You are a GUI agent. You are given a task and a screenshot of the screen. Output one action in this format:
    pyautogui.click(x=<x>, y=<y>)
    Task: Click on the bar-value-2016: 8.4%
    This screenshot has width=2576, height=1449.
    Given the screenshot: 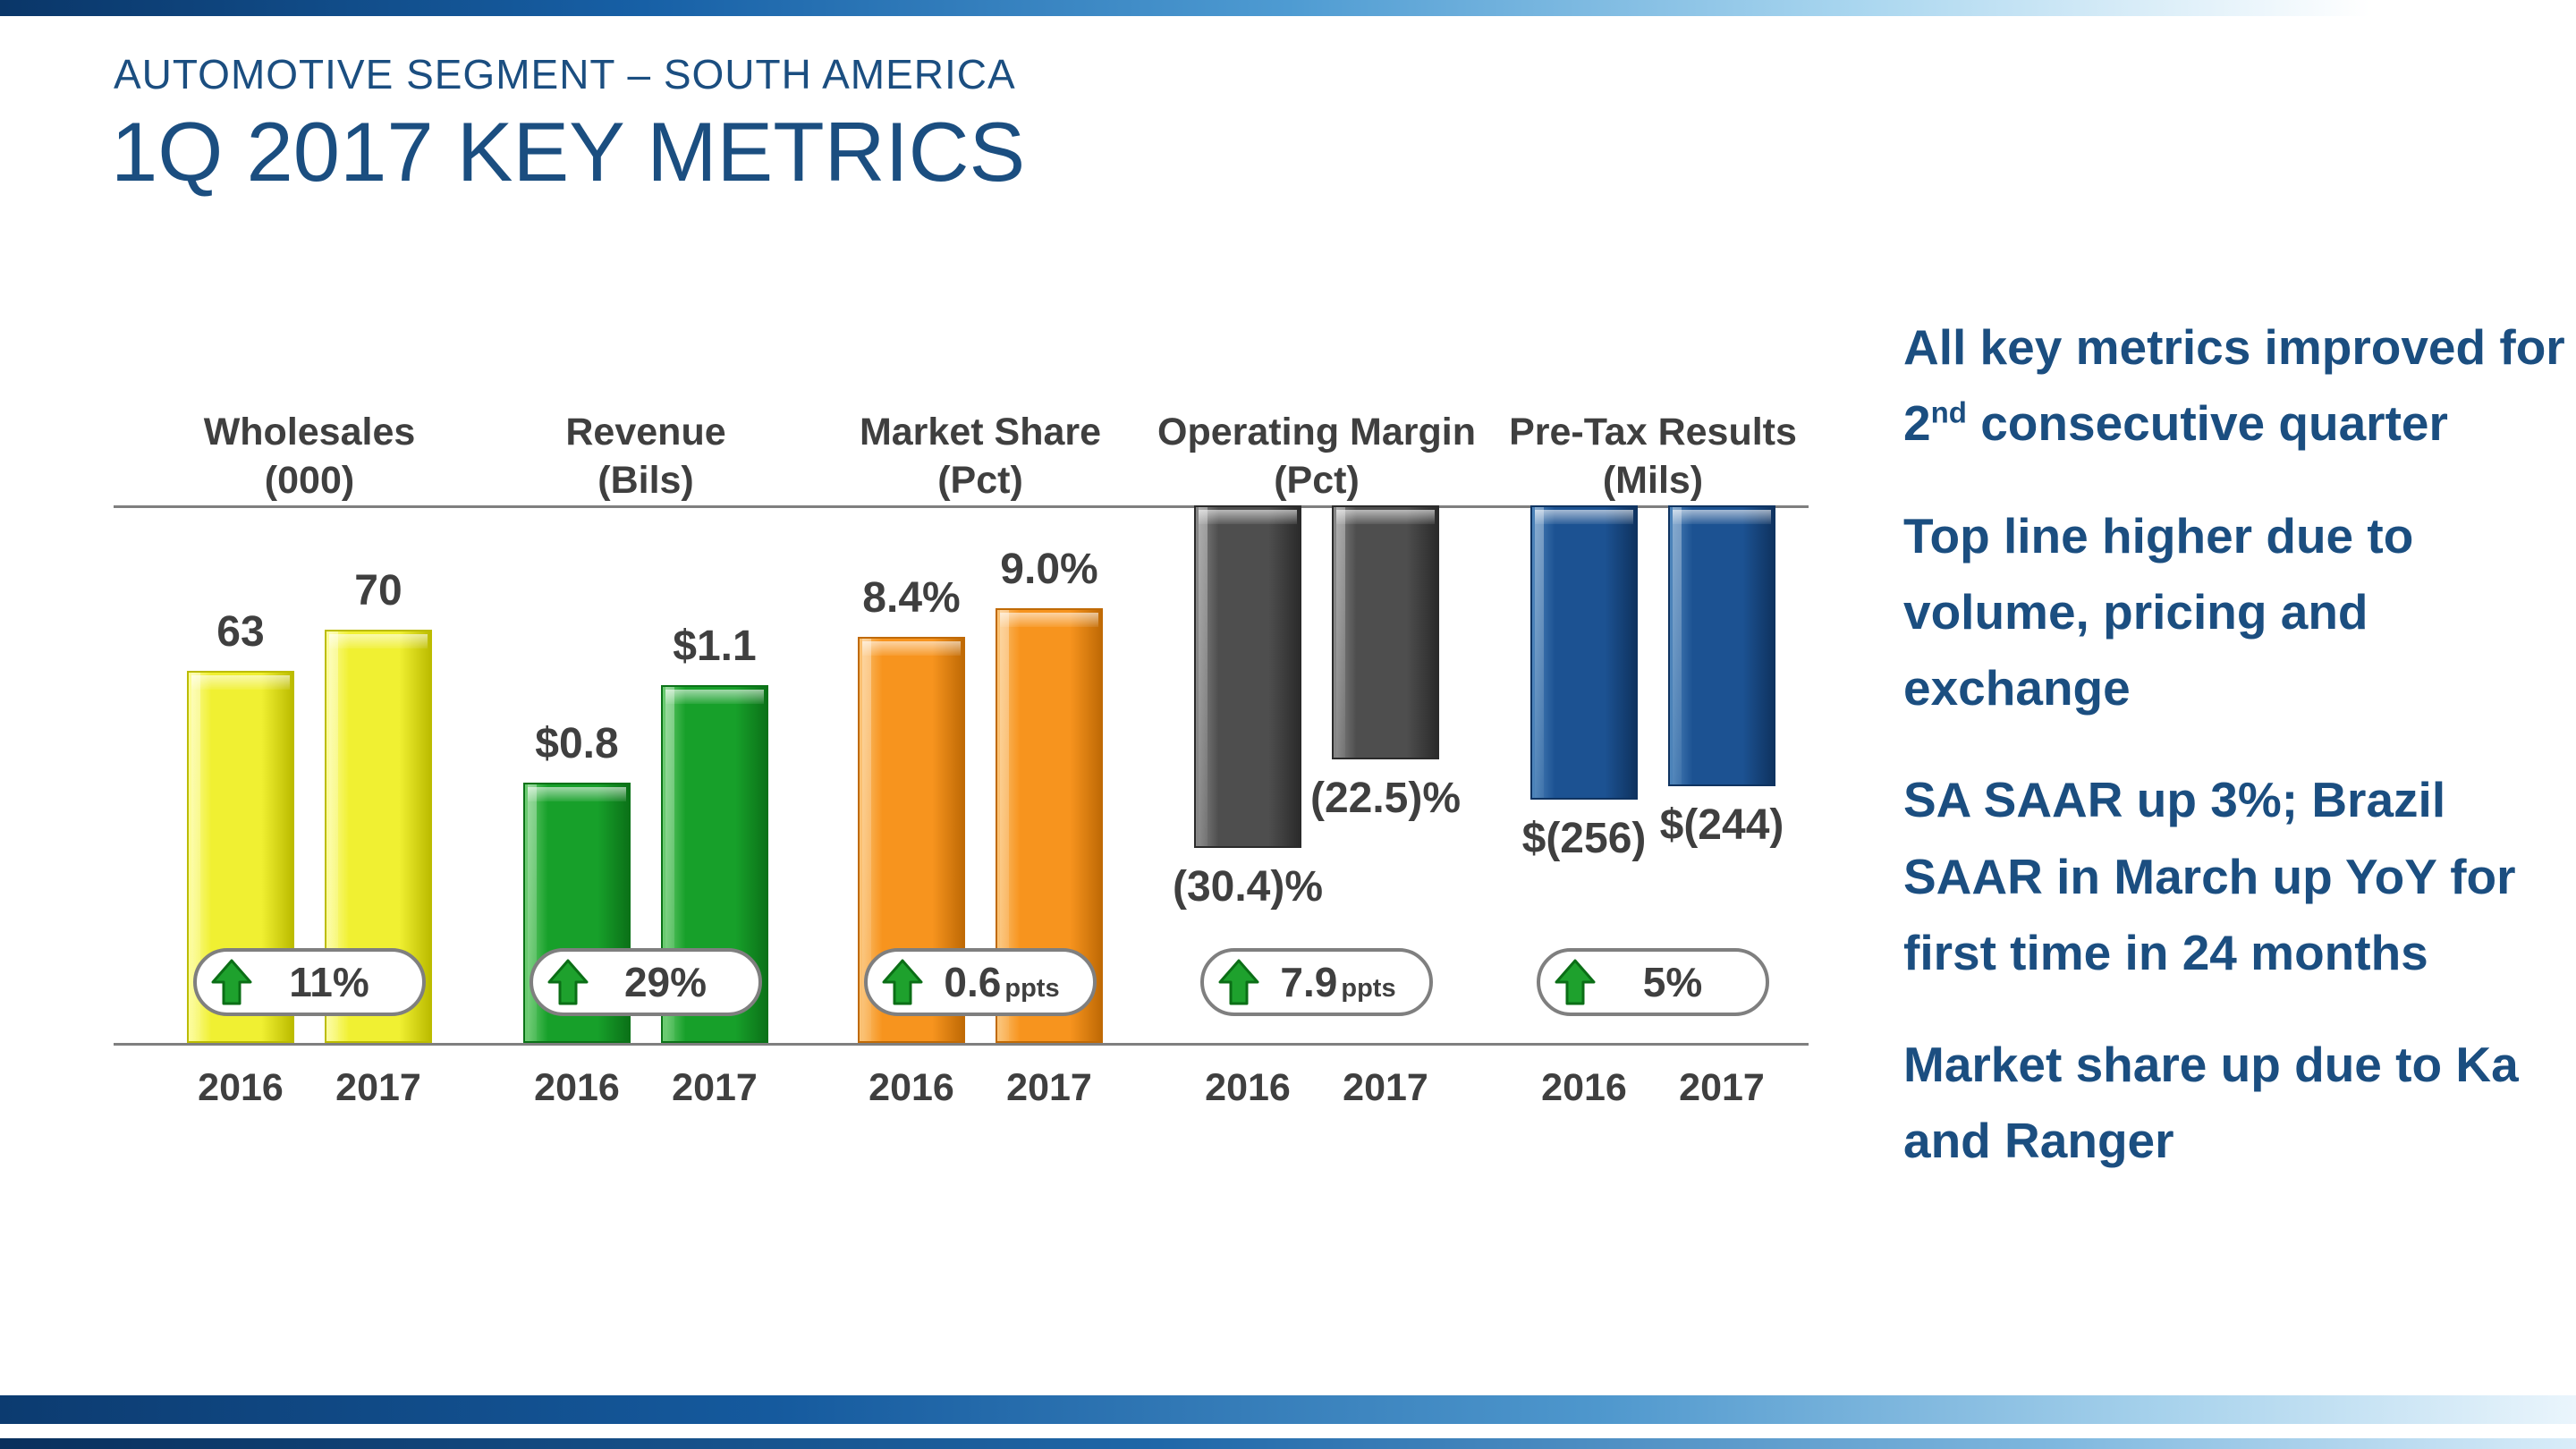 What is the action you would take?
    pyautogui.click(x=911, y=598)
    